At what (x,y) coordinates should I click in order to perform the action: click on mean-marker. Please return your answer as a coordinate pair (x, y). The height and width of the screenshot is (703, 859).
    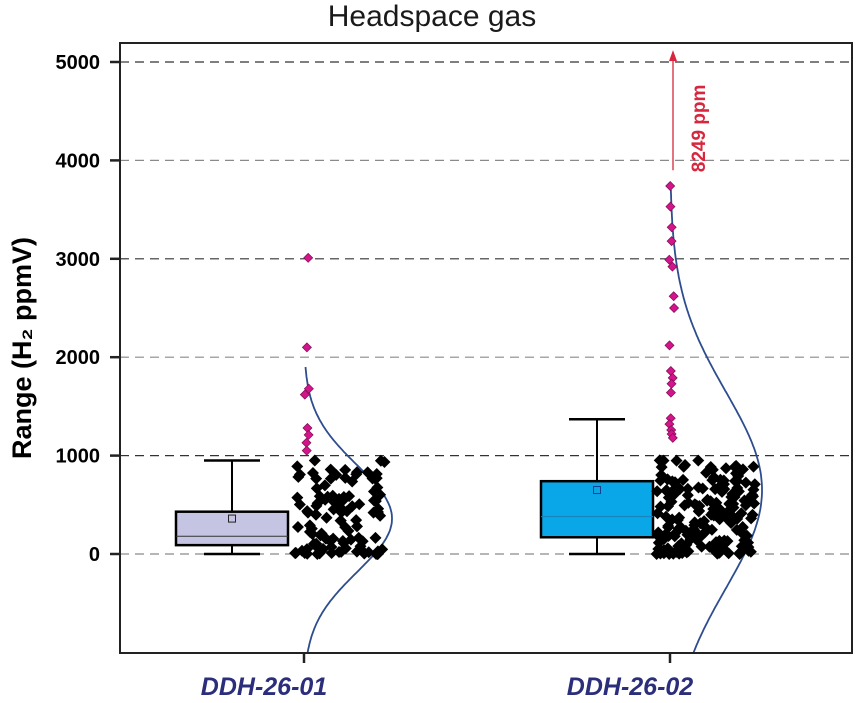
    Looking at the image, I should click on (597, 490).